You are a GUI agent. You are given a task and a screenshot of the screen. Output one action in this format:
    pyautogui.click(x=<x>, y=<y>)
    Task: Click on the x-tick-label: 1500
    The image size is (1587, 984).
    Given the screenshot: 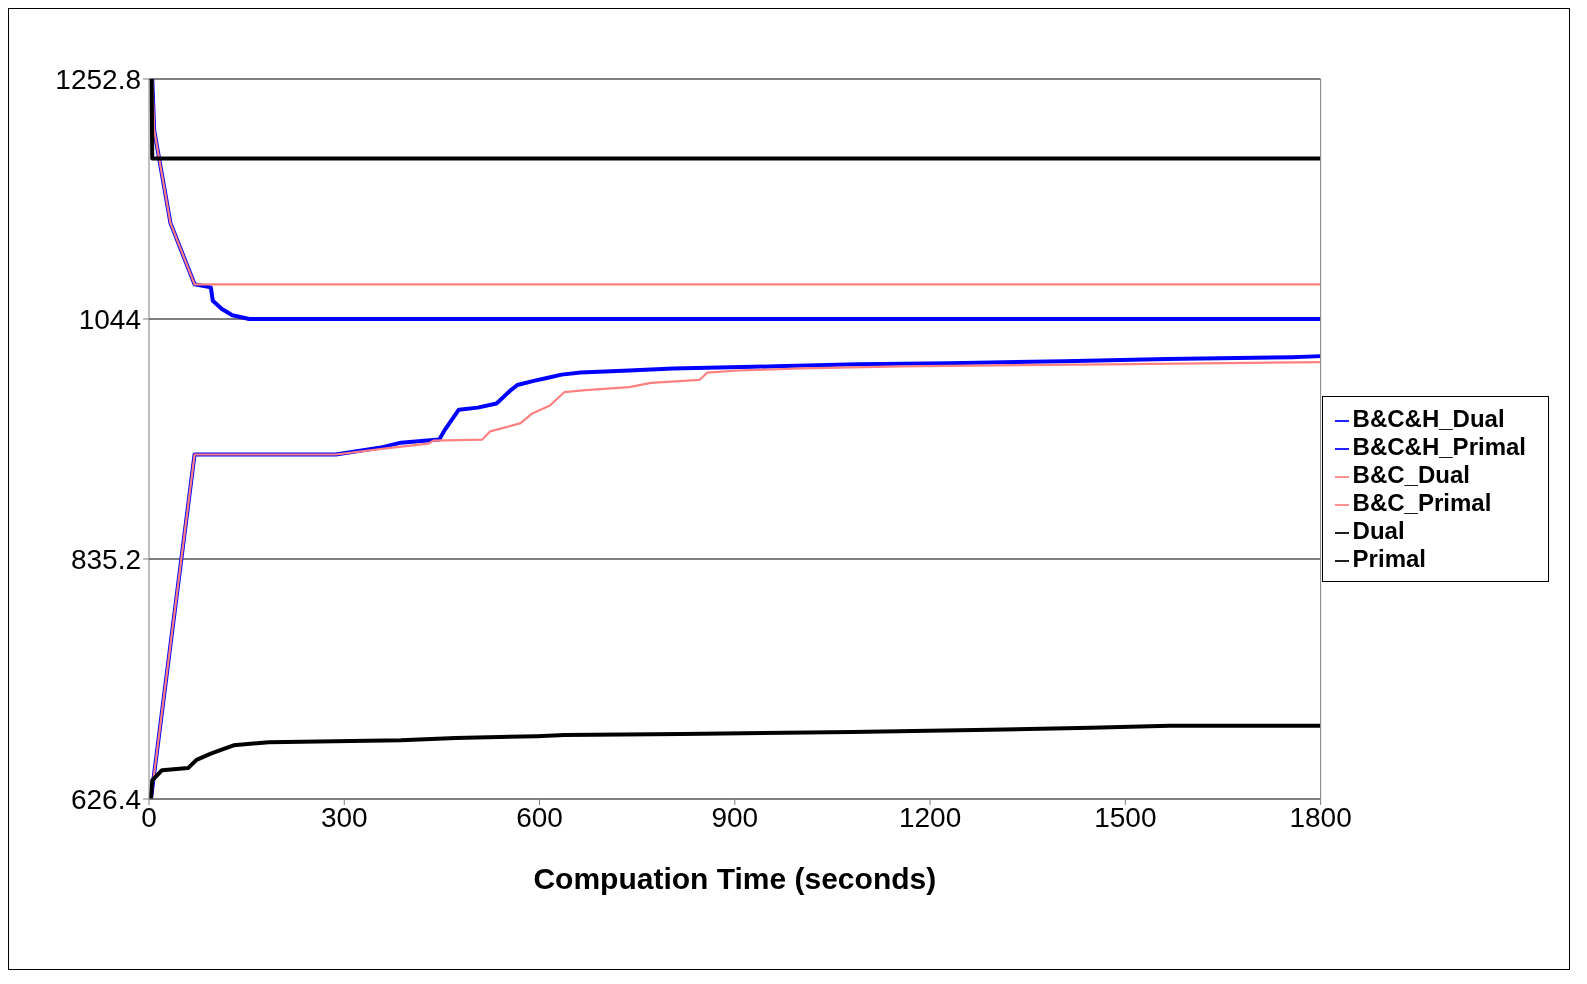 What is the action you would take?
    pyautogui.click(x=1125, y=817)
    